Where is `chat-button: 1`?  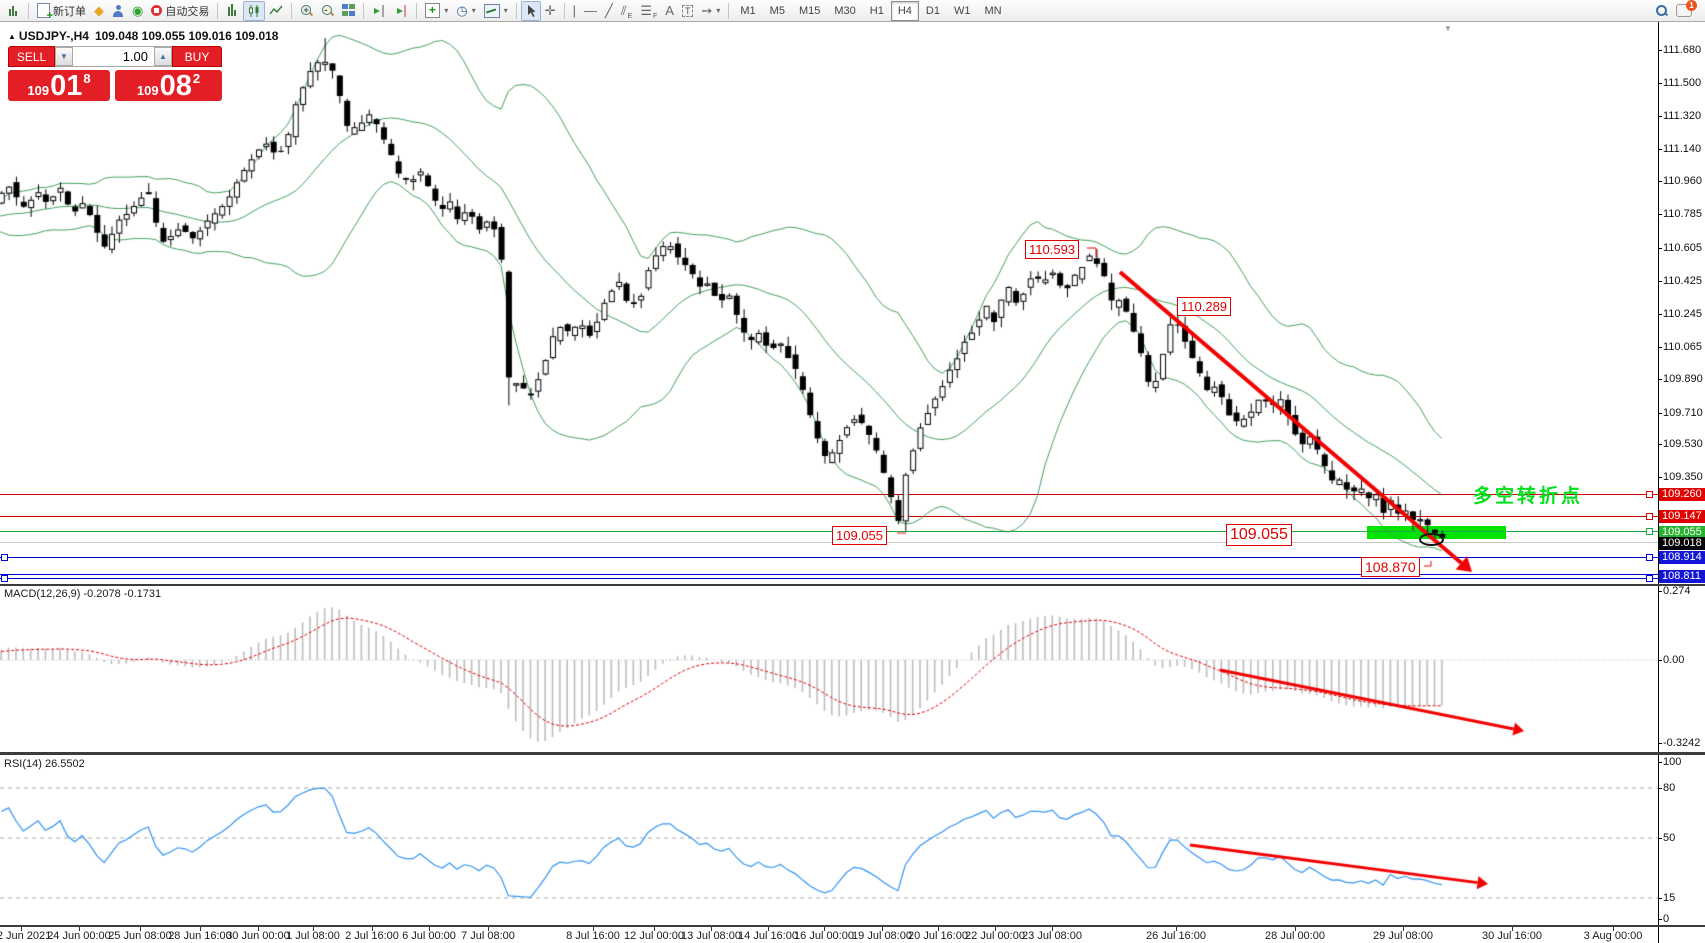
chat-button: 1 is located at coordinates (1684, 10).